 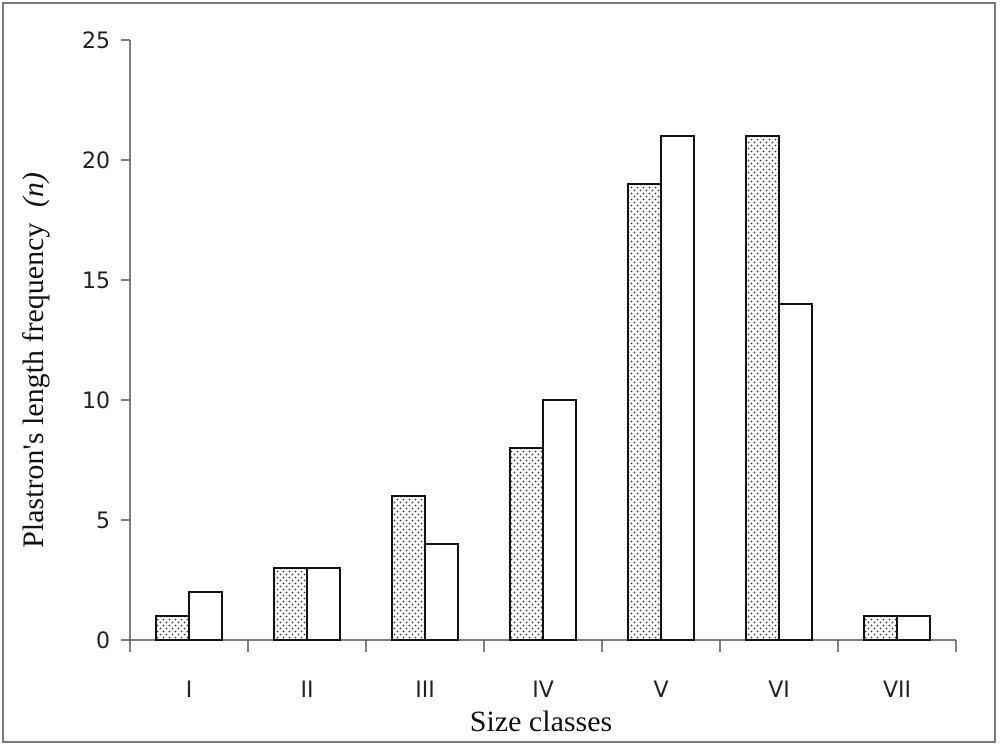 I want to click on bar-series-2-VII, so click(x=913, y=628).